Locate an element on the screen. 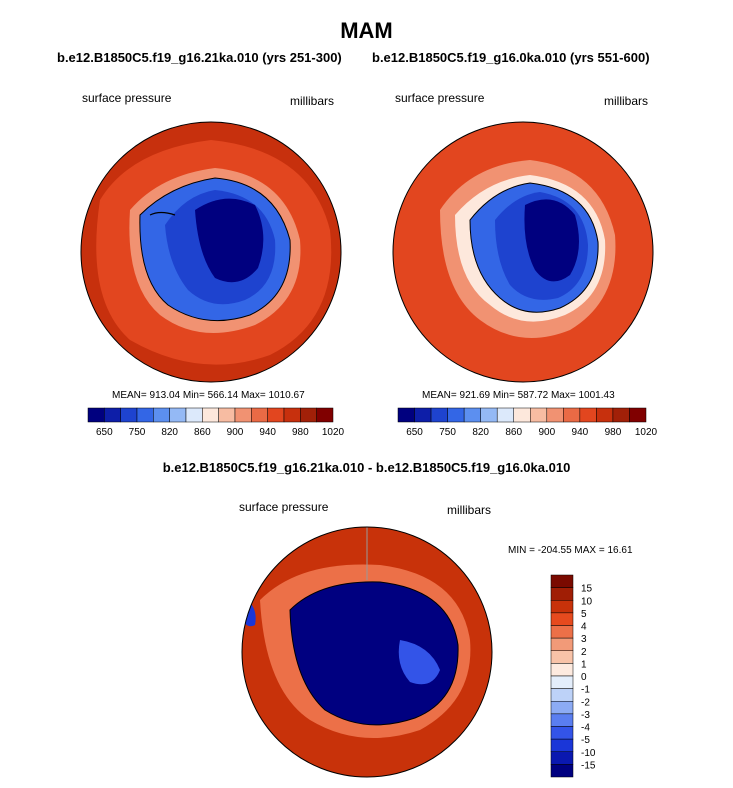  diff-colorbar-tick-label: -3 is located at coordinates (585, 715).